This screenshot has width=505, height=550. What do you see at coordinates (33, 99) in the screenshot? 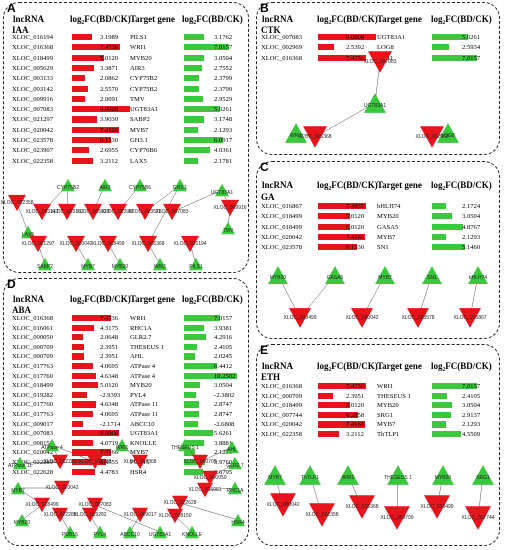
I see `lncrna-id: XLOC_009916` at bounding box center [33, 99].